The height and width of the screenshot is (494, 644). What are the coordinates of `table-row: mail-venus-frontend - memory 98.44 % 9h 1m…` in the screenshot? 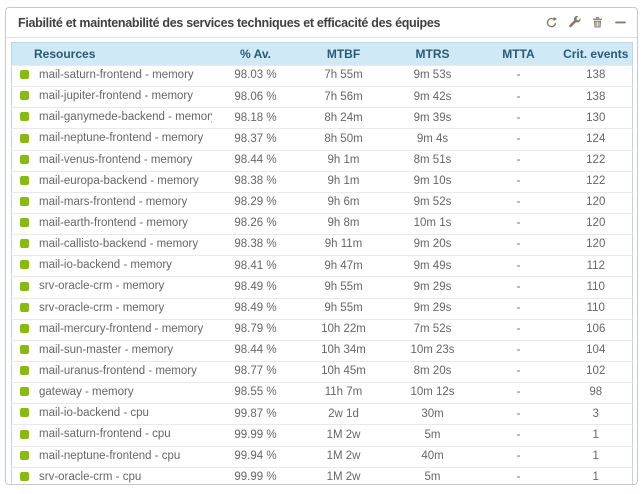 It's located at (322, 160).